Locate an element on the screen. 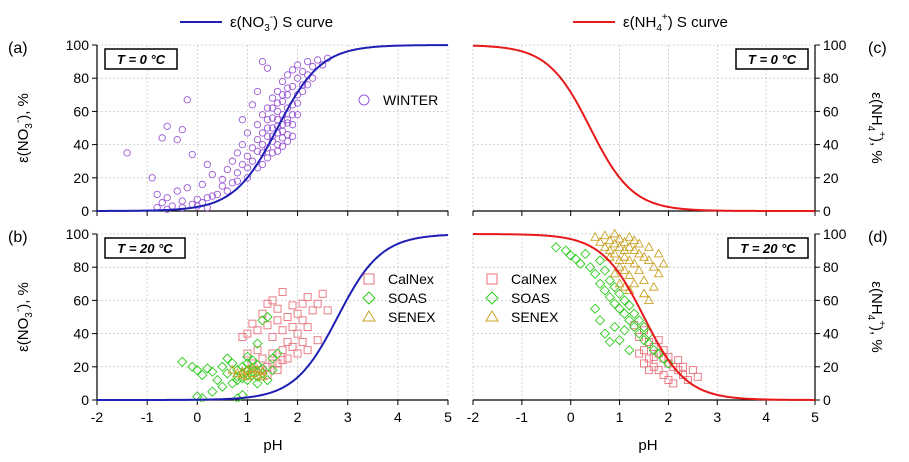 The width and height of the screenshot is (909, 462). temp-box-d: T = 20 °C is located at coordinates (768, 248).